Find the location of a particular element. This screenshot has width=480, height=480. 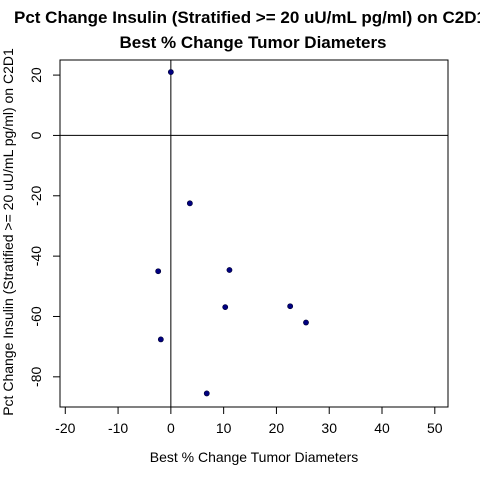

x-tick-label: 10 is located at coordinates (224, 428).